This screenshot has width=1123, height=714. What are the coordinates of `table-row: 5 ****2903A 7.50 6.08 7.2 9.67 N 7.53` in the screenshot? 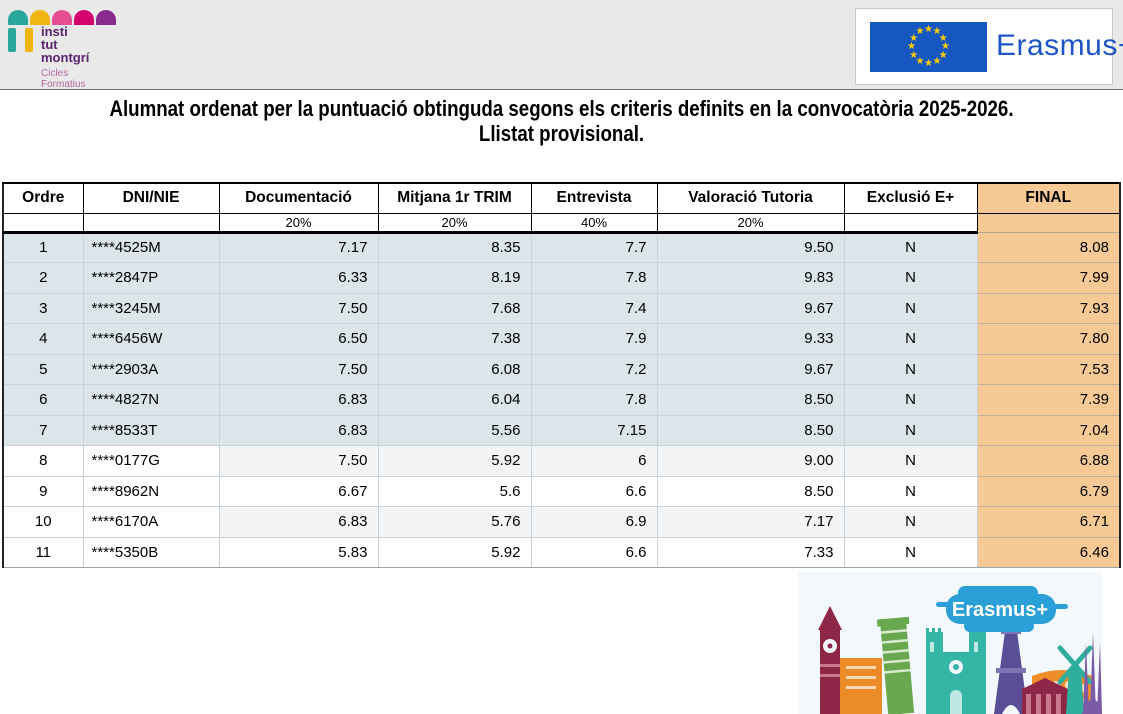 It's located at (561, 369).